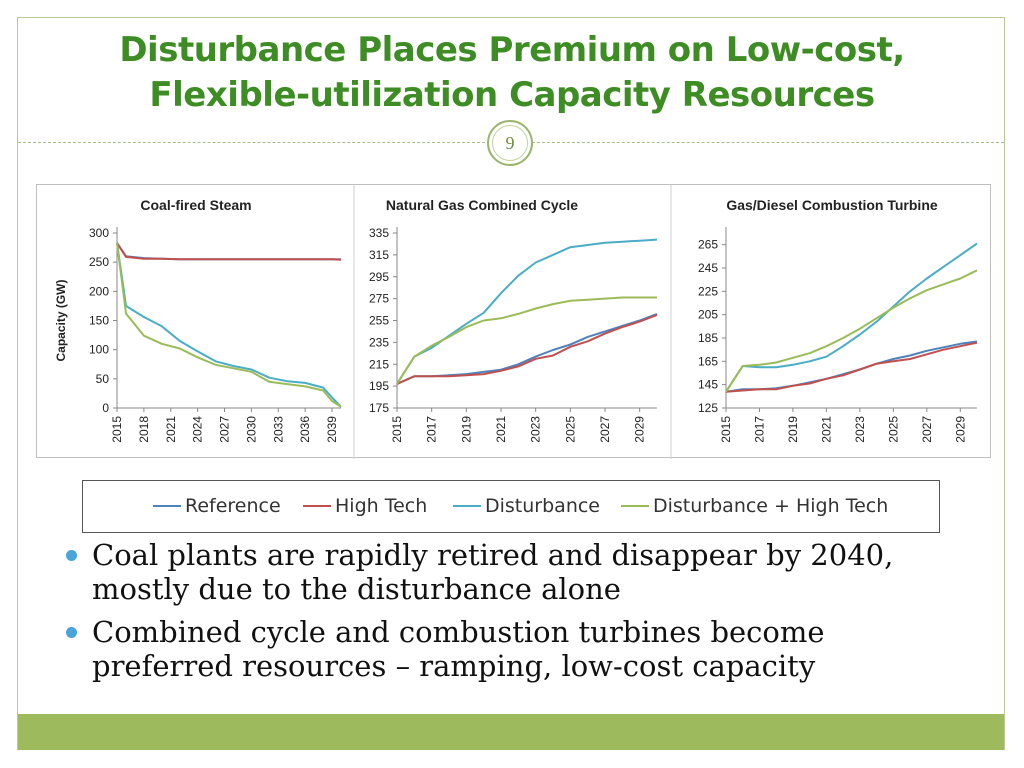 Image resolution: width=1024 pixels, height=768 pixels. What do you see at coordinates (708, 245) in the screenshot?
I see `y-tick-label: 265` at bounding box center [708, 245].